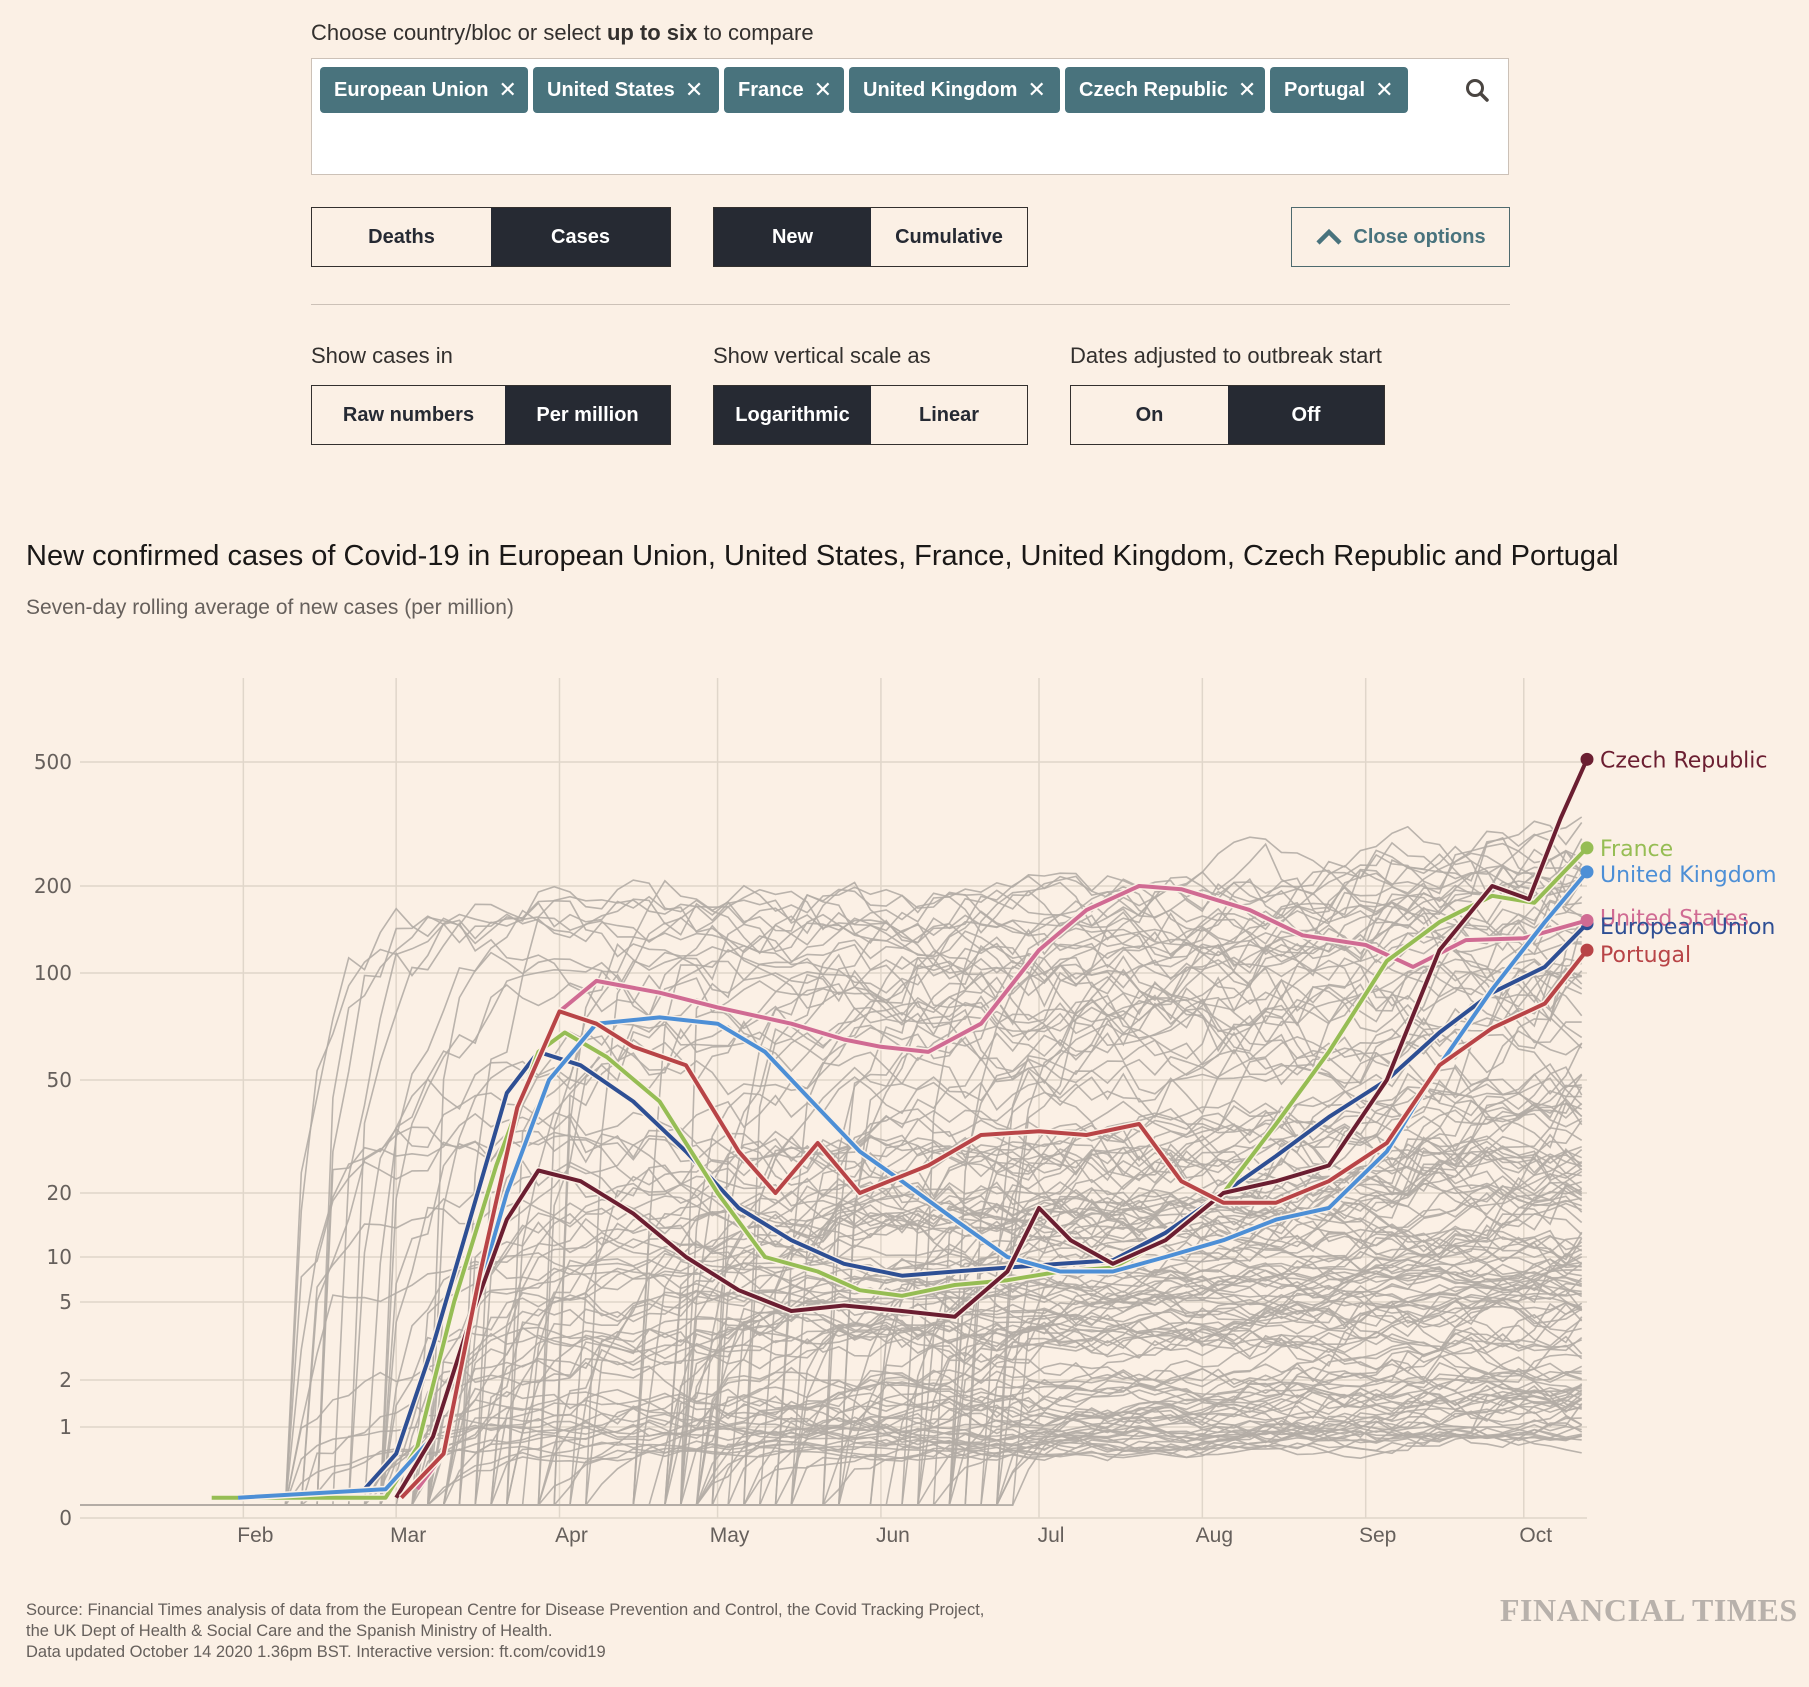 This screenshot has height=1687, width=1809. I want to click on selected-country-chip: United Kingdom ✕, so click(954, 90).